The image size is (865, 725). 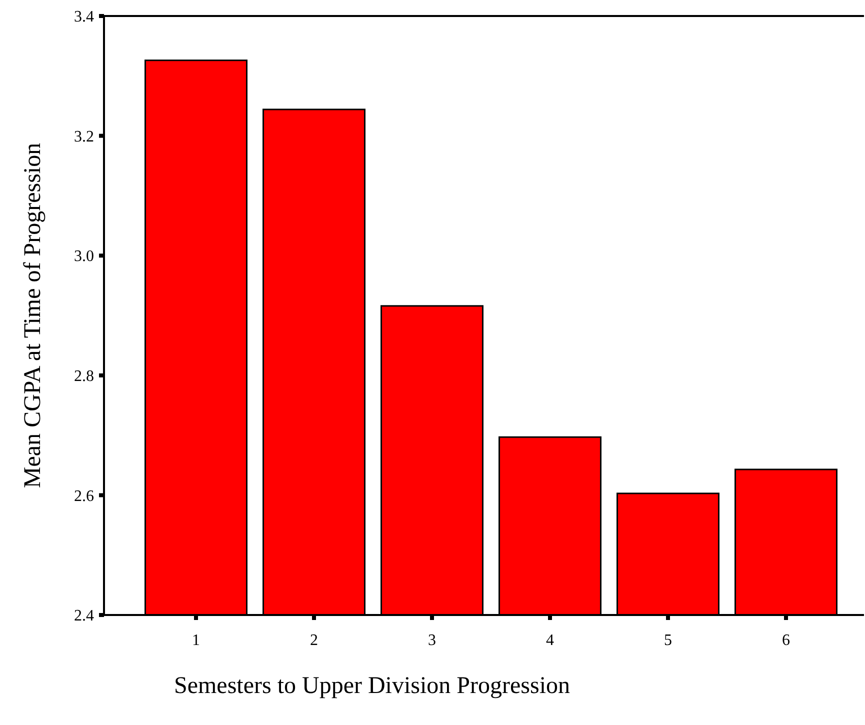 What do you see at coordinates (84, 496) in the screenshot?
I see `y-tick-label: 2.6` at bounding box center [84, 496].